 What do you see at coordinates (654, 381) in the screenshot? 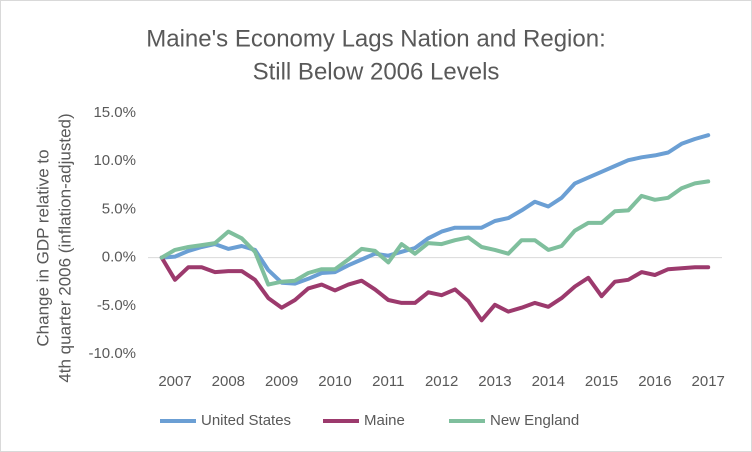
I see `x-tick-label: 2016` at bounding box center [654, 381].